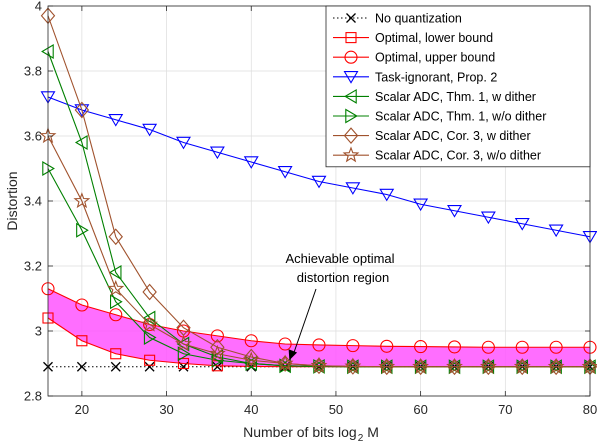 The image size is (597, 446). What do you see at coordinates (361, 438) in the screenshot?
I see `x-axis-label-subscript: 2` at bounding box center [361, 438].